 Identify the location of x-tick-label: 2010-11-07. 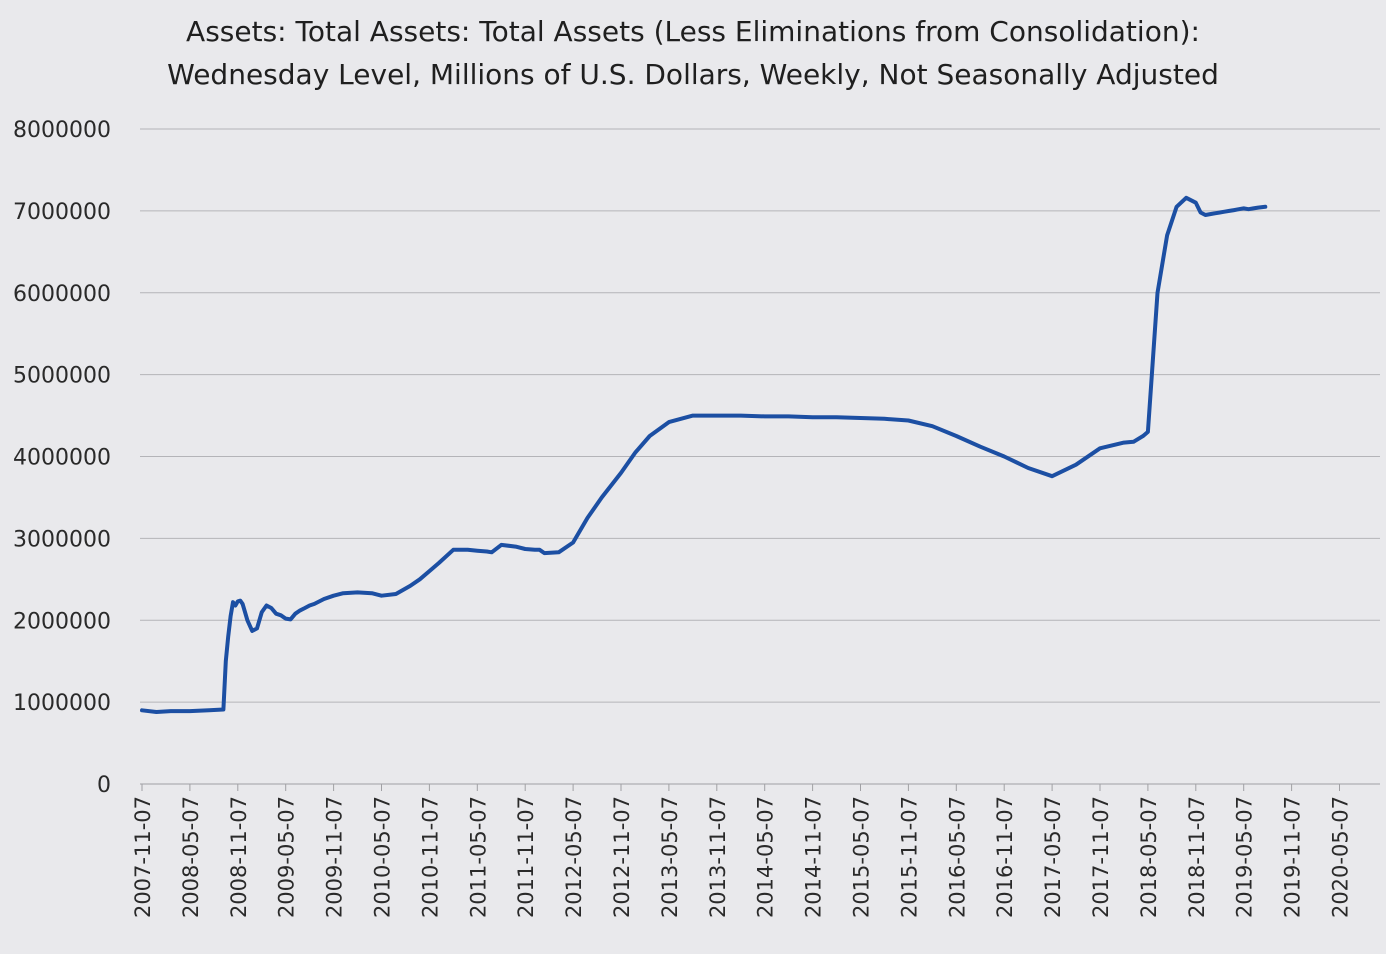
(430, 857).